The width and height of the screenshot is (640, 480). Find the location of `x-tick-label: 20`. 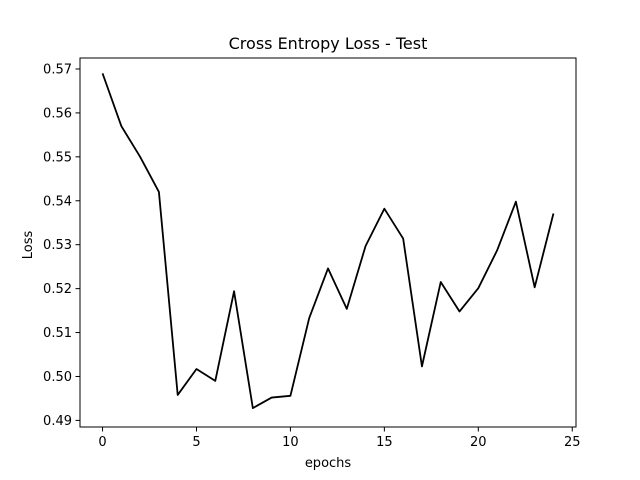

x-tick-label: 20 is located at coordinates (478, 442).